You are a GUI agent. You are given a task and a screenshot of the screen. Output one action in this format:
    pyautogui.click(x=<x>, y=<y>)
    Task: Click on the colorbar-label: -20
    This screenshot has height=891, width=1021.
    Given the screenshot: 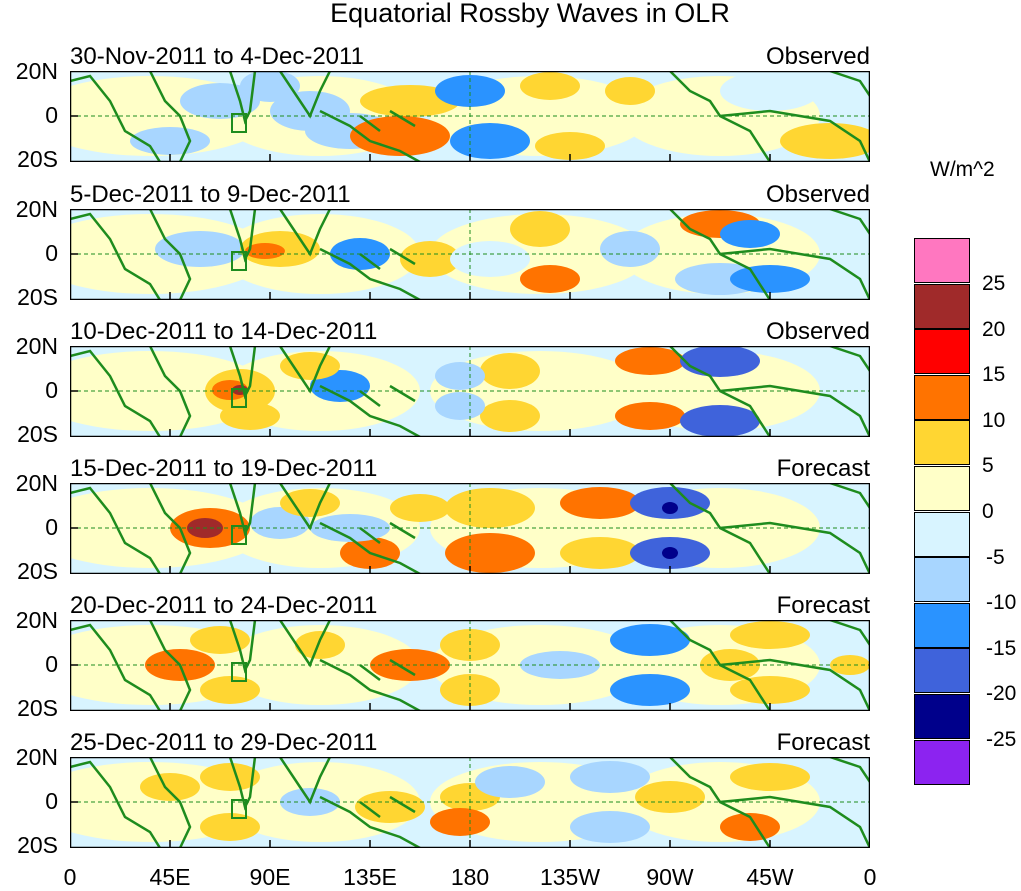 What is the action you would take?
    pyautogui.click(x=1001, y=694)
    